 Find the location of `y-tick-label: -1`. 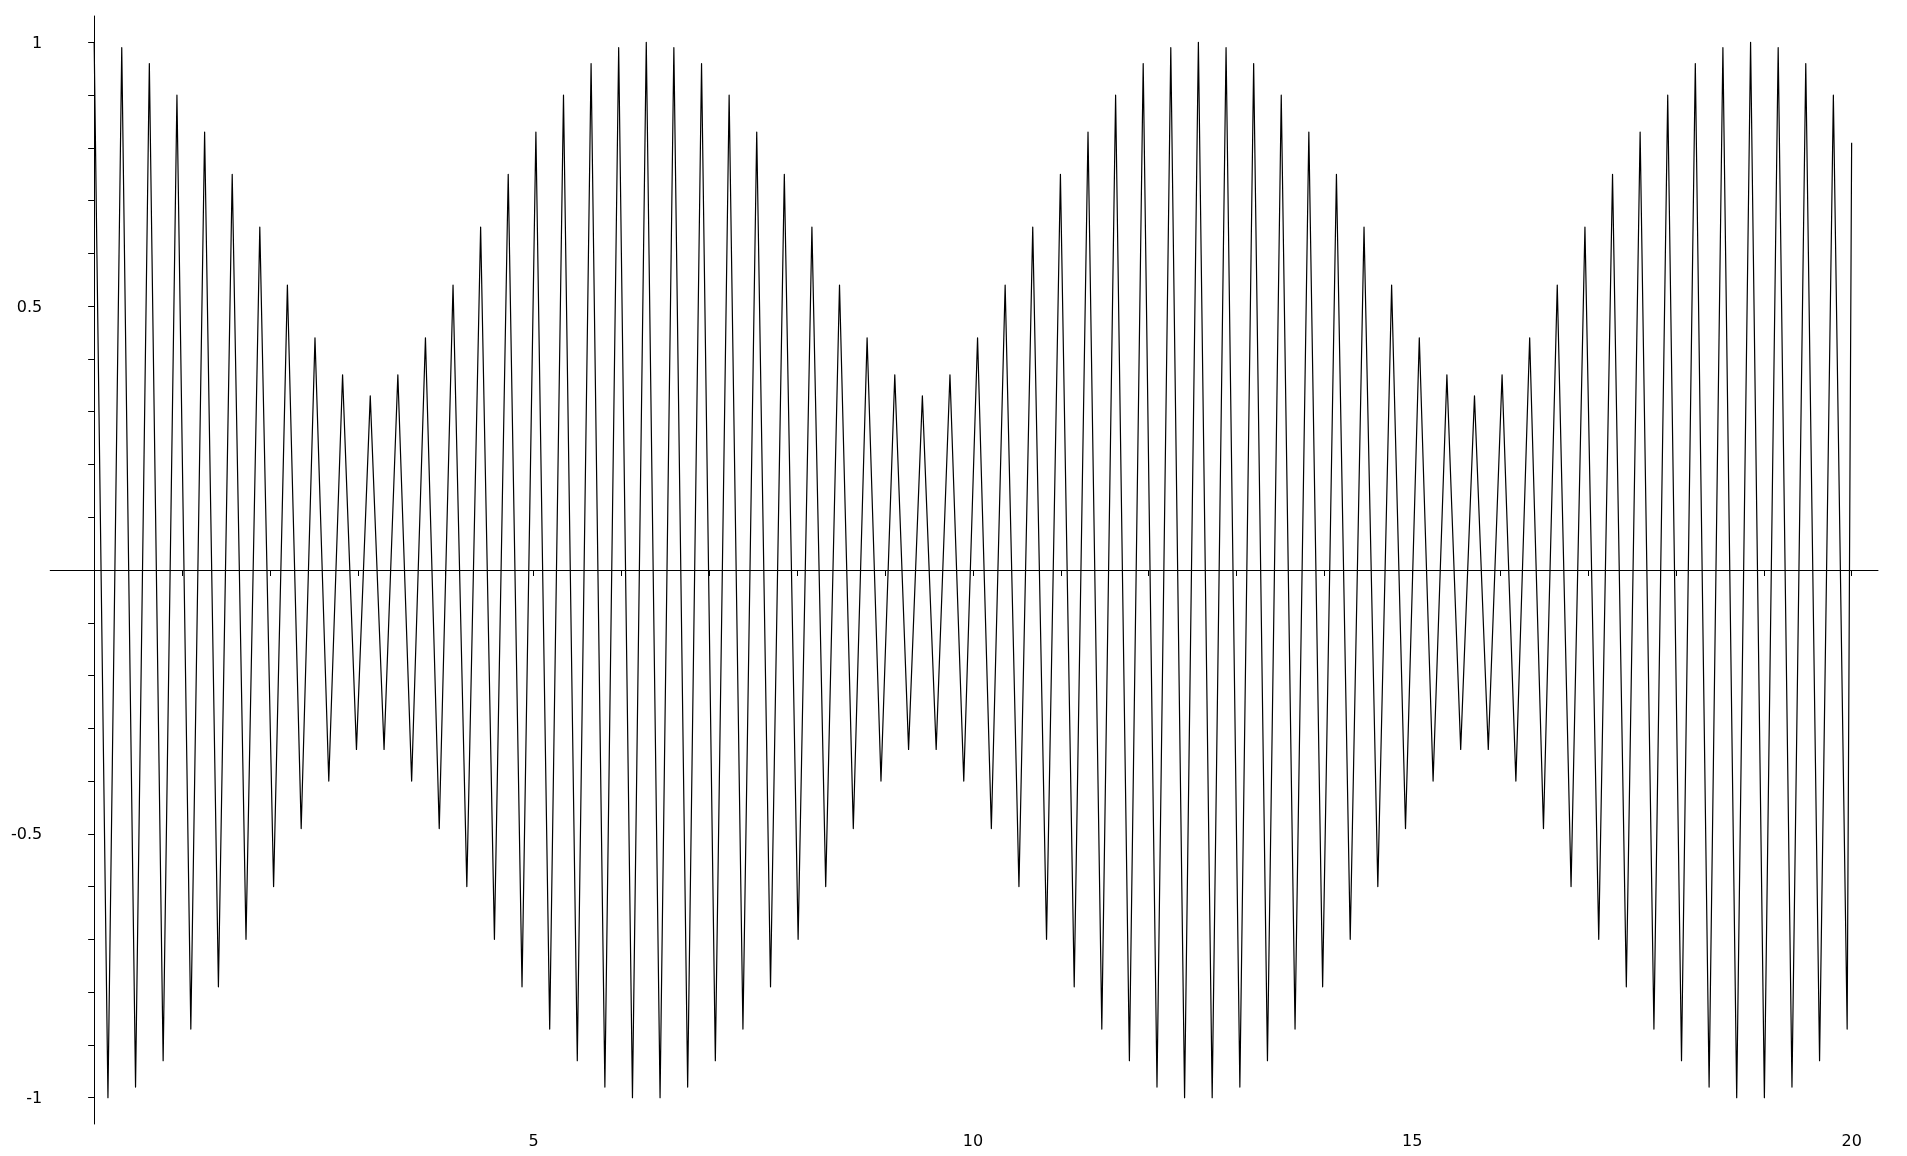

y-tick-label: -1 is located at coordinates (34, 1098).